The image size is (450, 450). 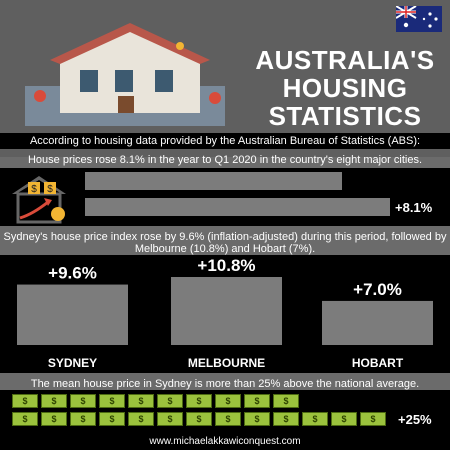 What do you see at coordinates (72, 363) in the screenshot?
I see `city-label: SYDNEY` at bounding box center [72, 363].